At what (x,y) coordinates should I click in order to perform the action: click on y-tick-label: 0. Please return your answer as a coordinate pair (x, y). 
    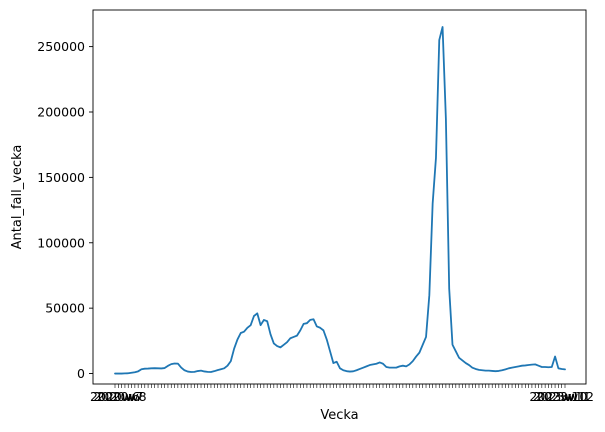
    Looking at the image, I should click on (81, 373).